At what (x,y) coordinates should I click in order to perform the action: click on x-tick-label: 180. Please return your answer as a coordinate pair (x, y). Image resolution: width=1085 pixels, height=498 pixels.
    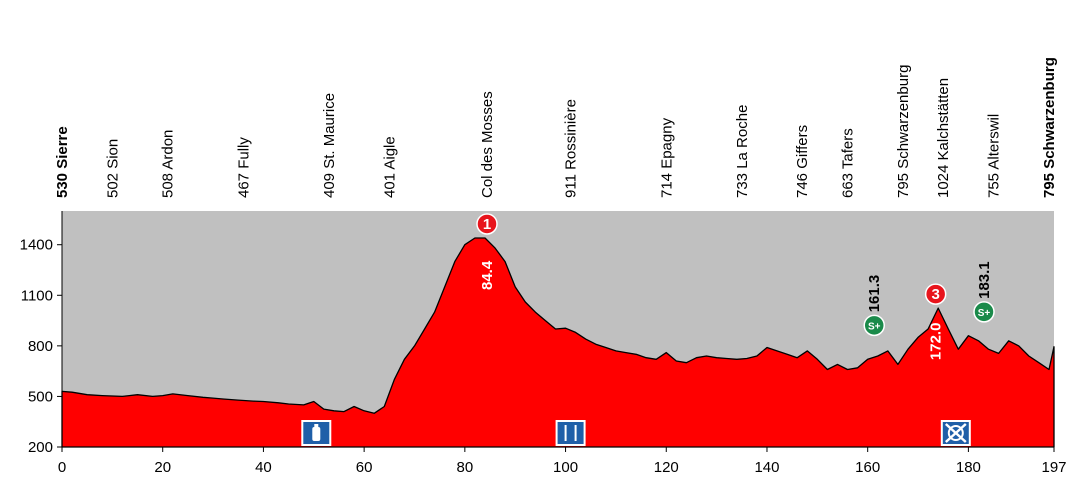
    Looking at the image, I should click on (968, 467).